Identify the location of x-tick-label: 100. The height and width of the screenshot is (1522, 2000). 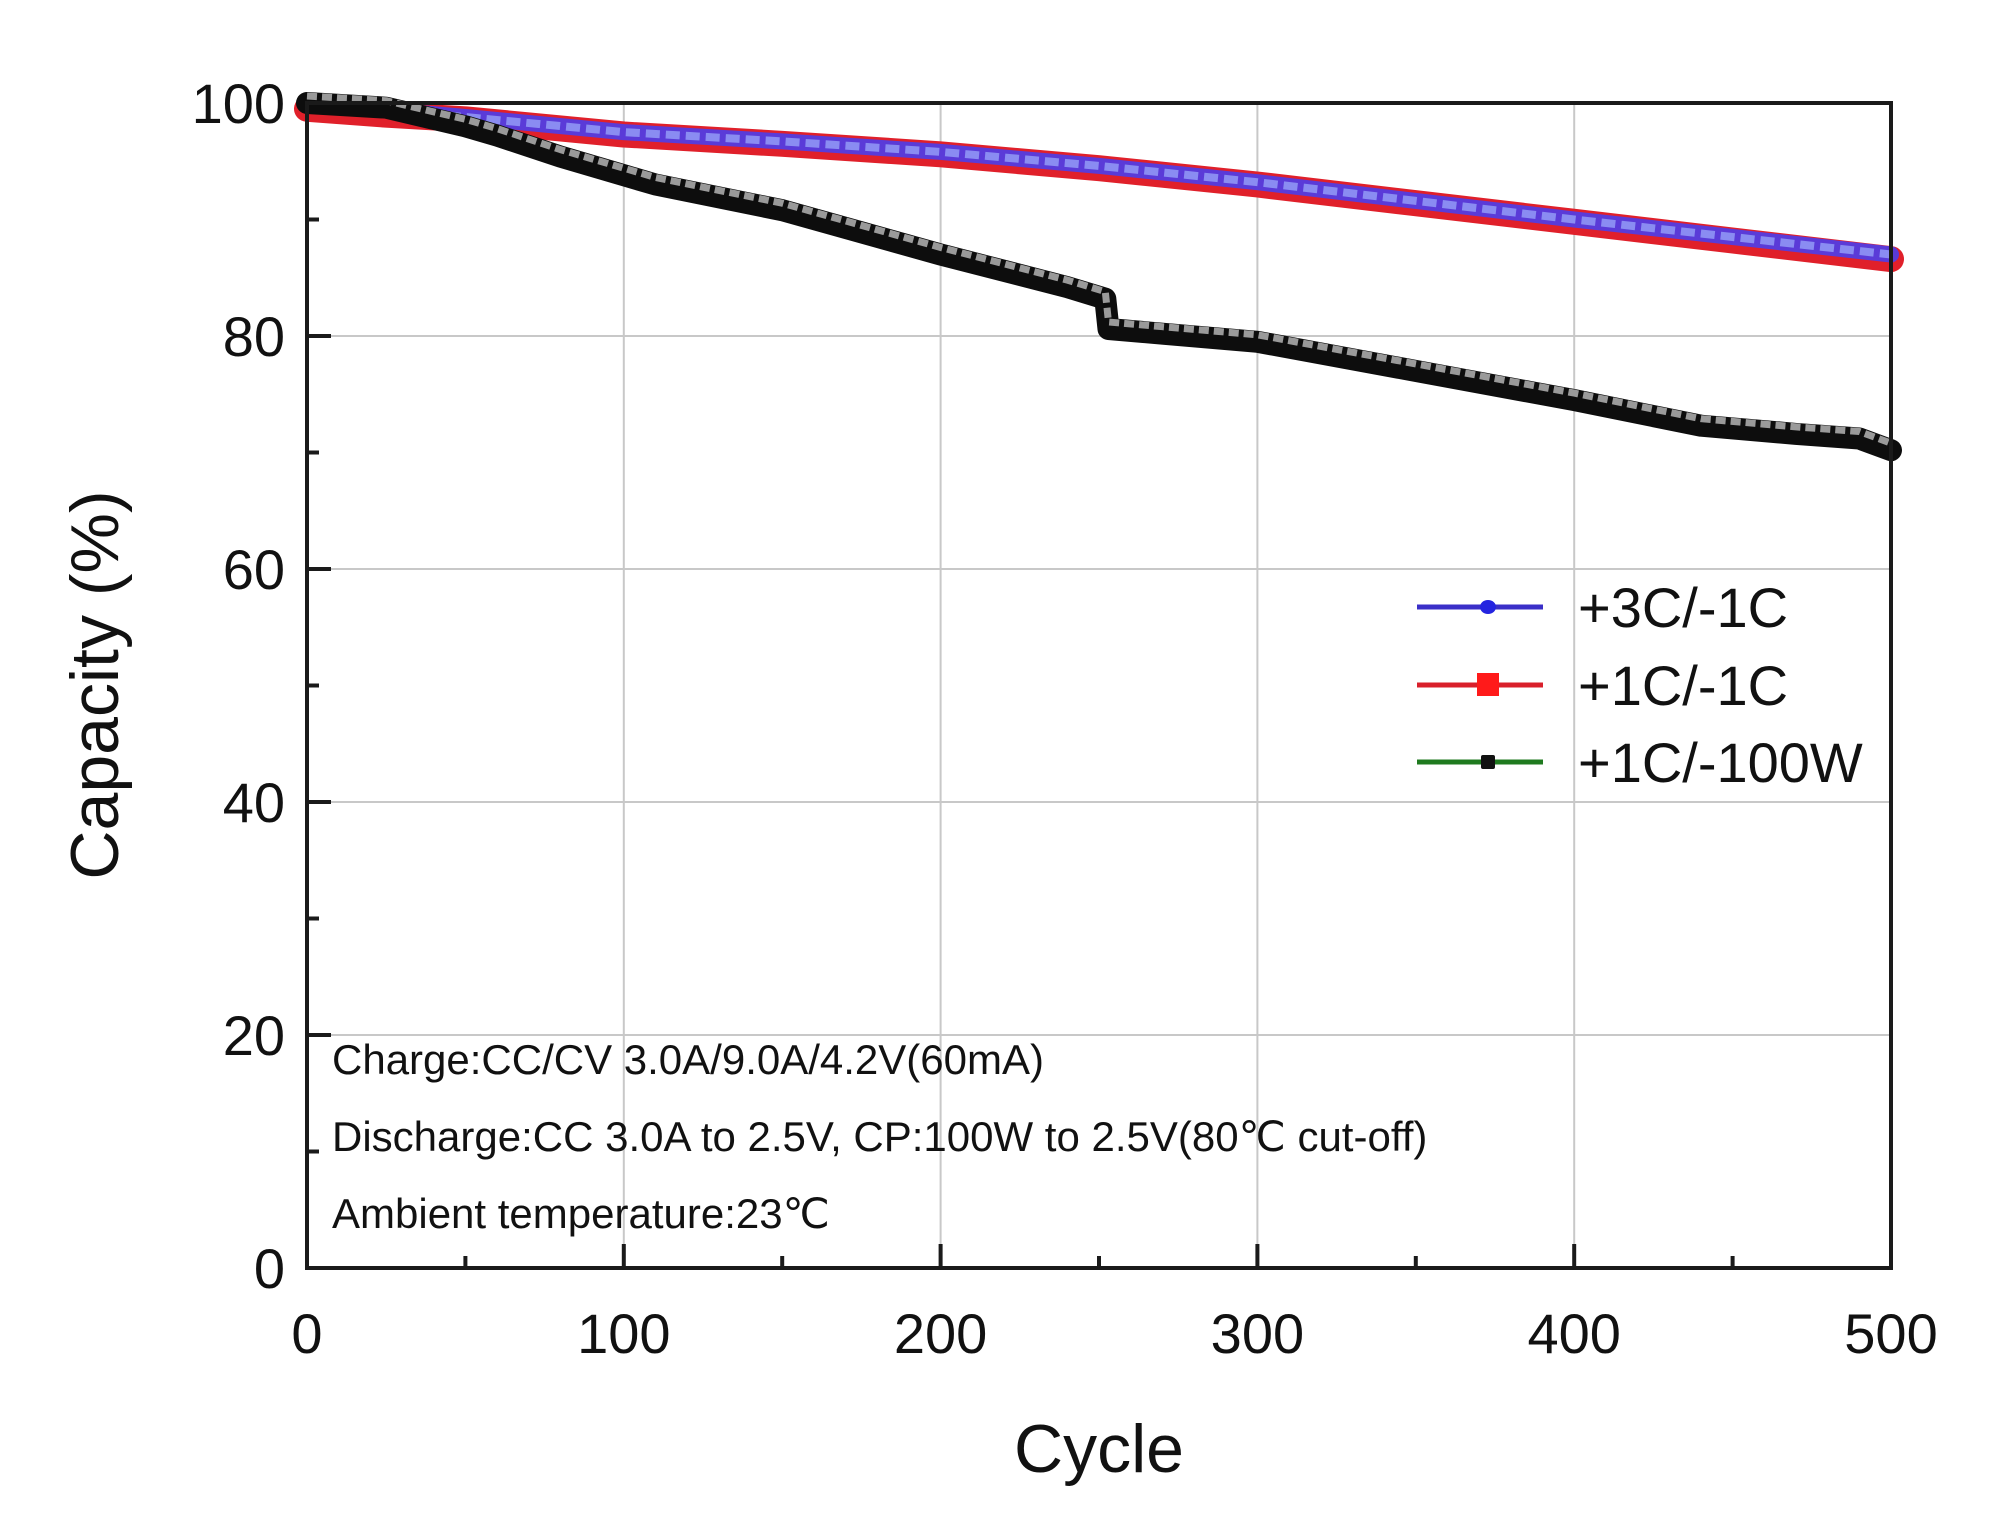
(623, 1333).